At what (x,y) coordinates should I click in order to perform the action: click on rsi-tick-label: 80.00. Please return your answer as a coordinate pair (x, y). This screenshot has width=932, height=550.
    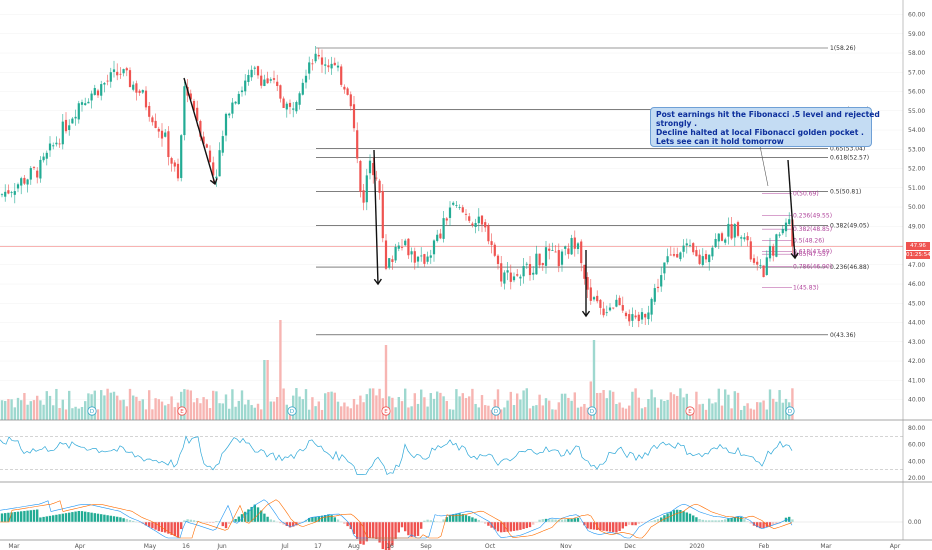
    Looking at the image, I should click on (916, 428).